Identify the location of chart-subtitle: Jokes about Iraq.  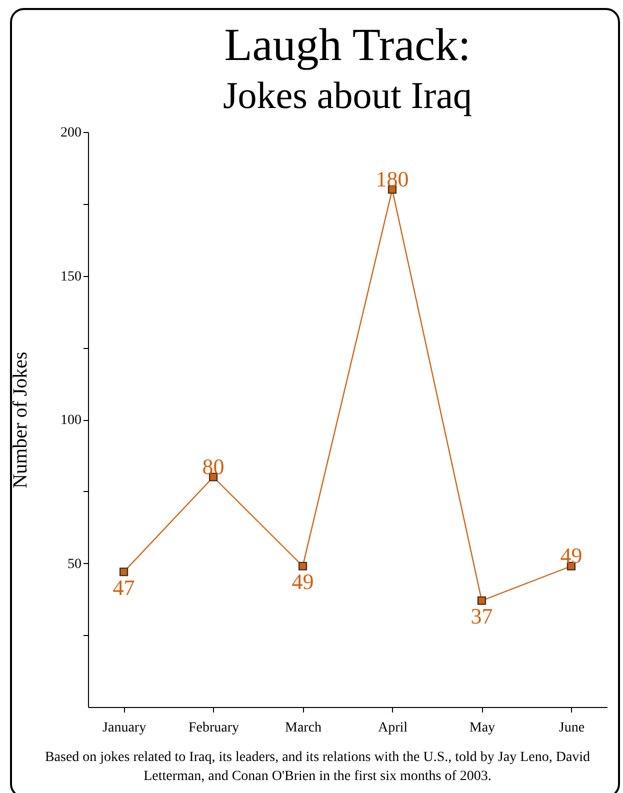
(347, 96).